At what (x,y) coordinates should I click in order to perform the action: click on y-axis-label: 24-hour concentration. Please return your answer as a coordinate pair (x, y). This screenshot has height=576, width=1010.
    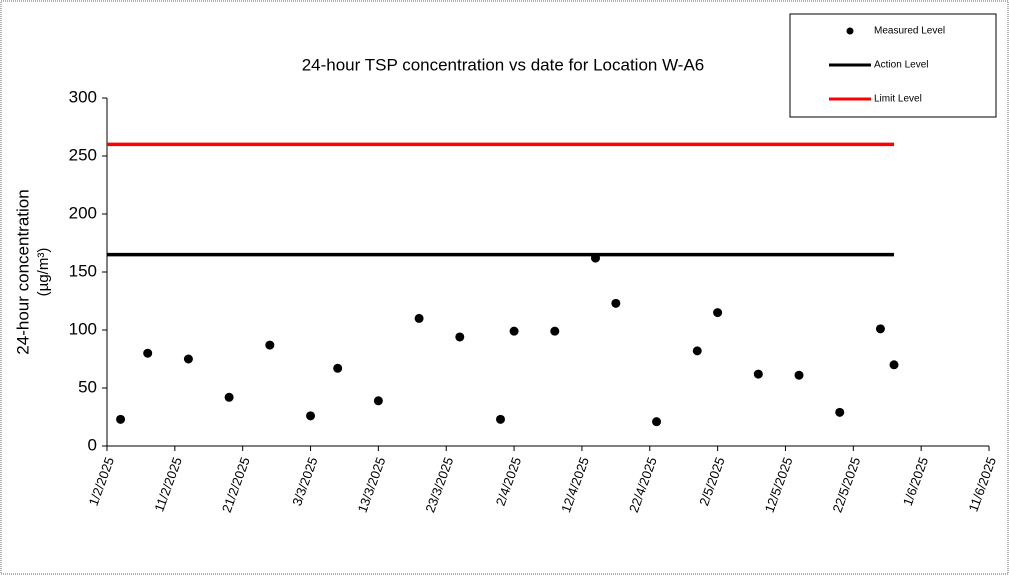
    Looking at the image, I should click on (22, 271).